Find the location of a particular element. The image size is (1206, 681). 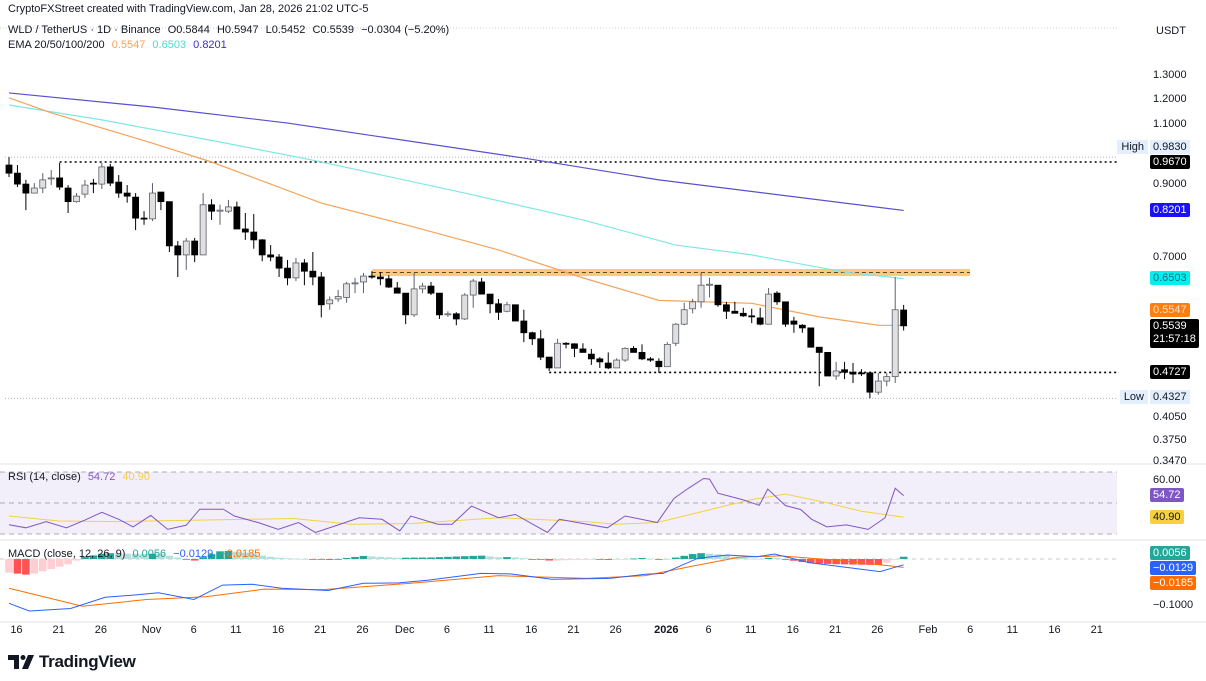

ema-legend: EMA 20/50/100/200 0.5547 0.6503 0.8201 is located at coordinates (119, 45).